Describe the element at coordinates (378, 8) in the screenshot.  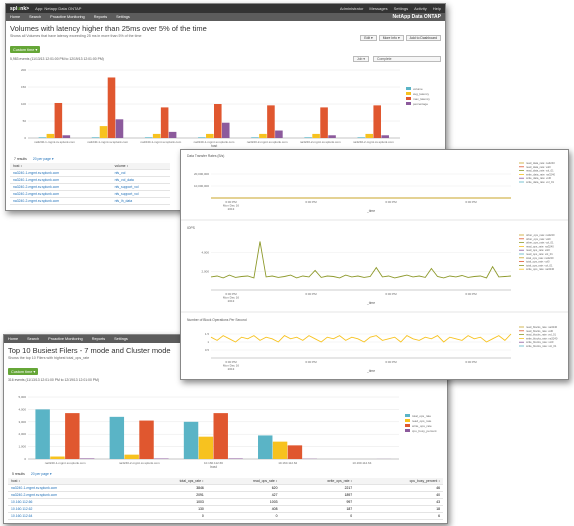
I see `menu-messages: Messages` at that location.